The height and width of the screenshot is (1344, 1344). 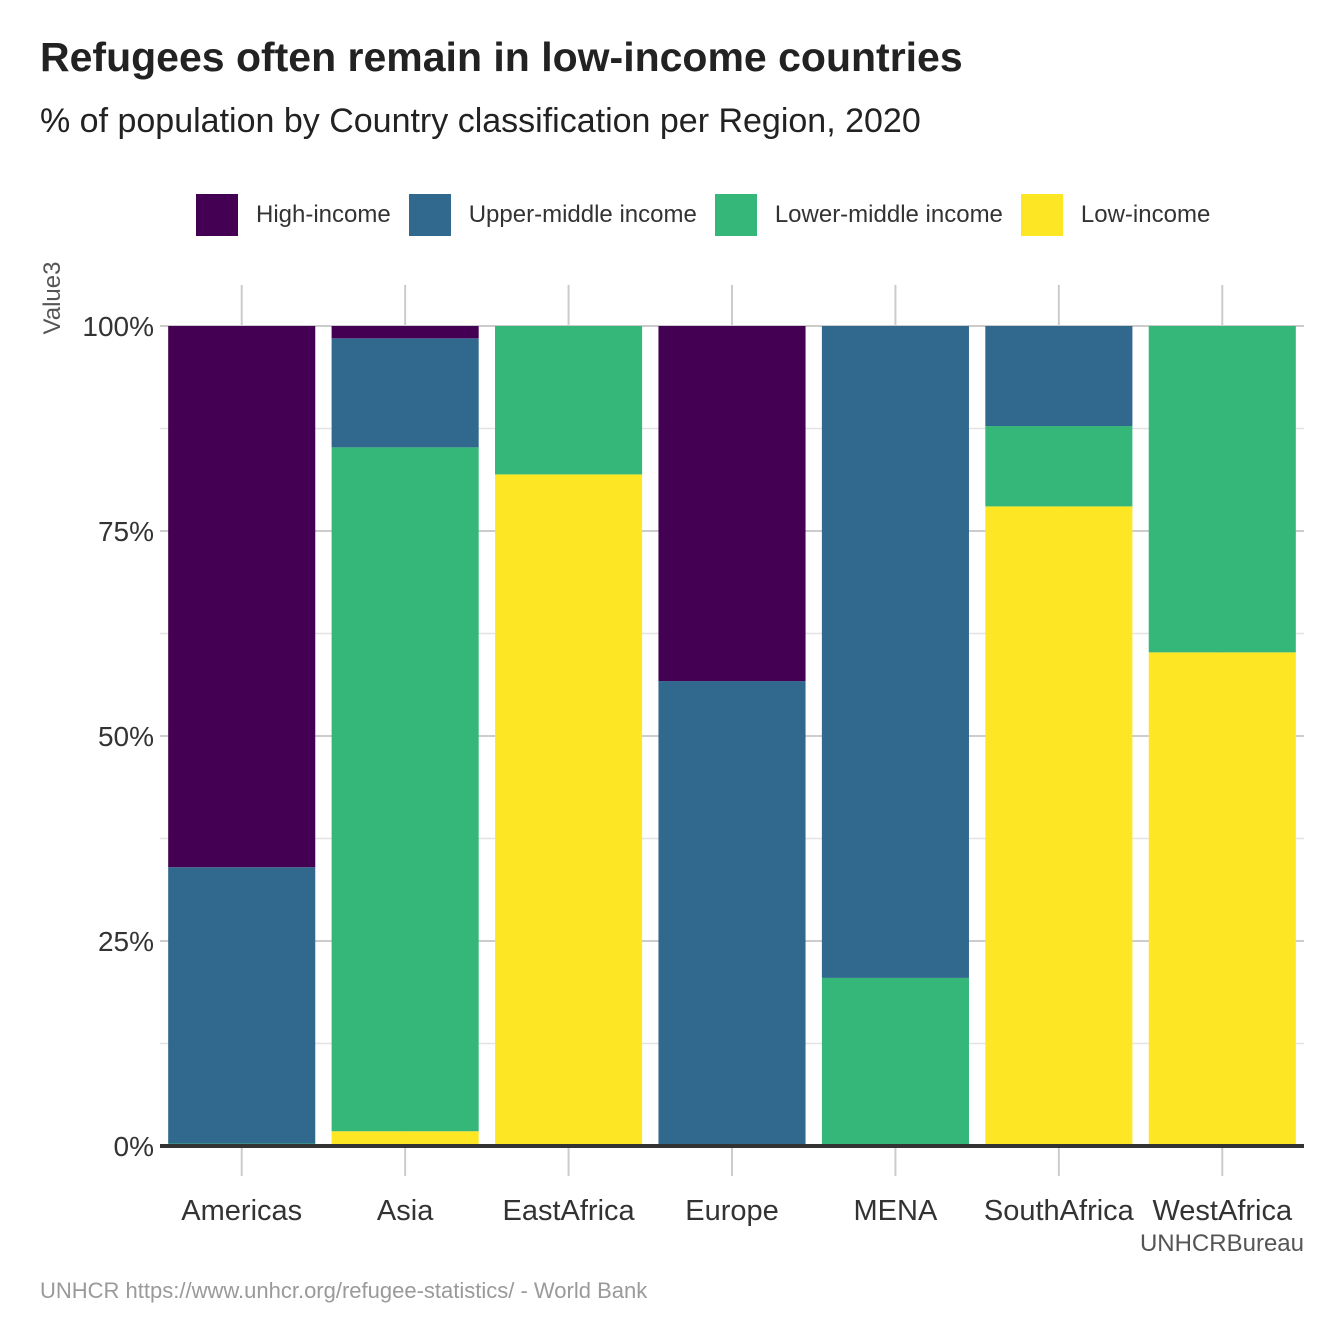 I want to click on legend-label: Lower-middle income, so click(x=888, y=214).